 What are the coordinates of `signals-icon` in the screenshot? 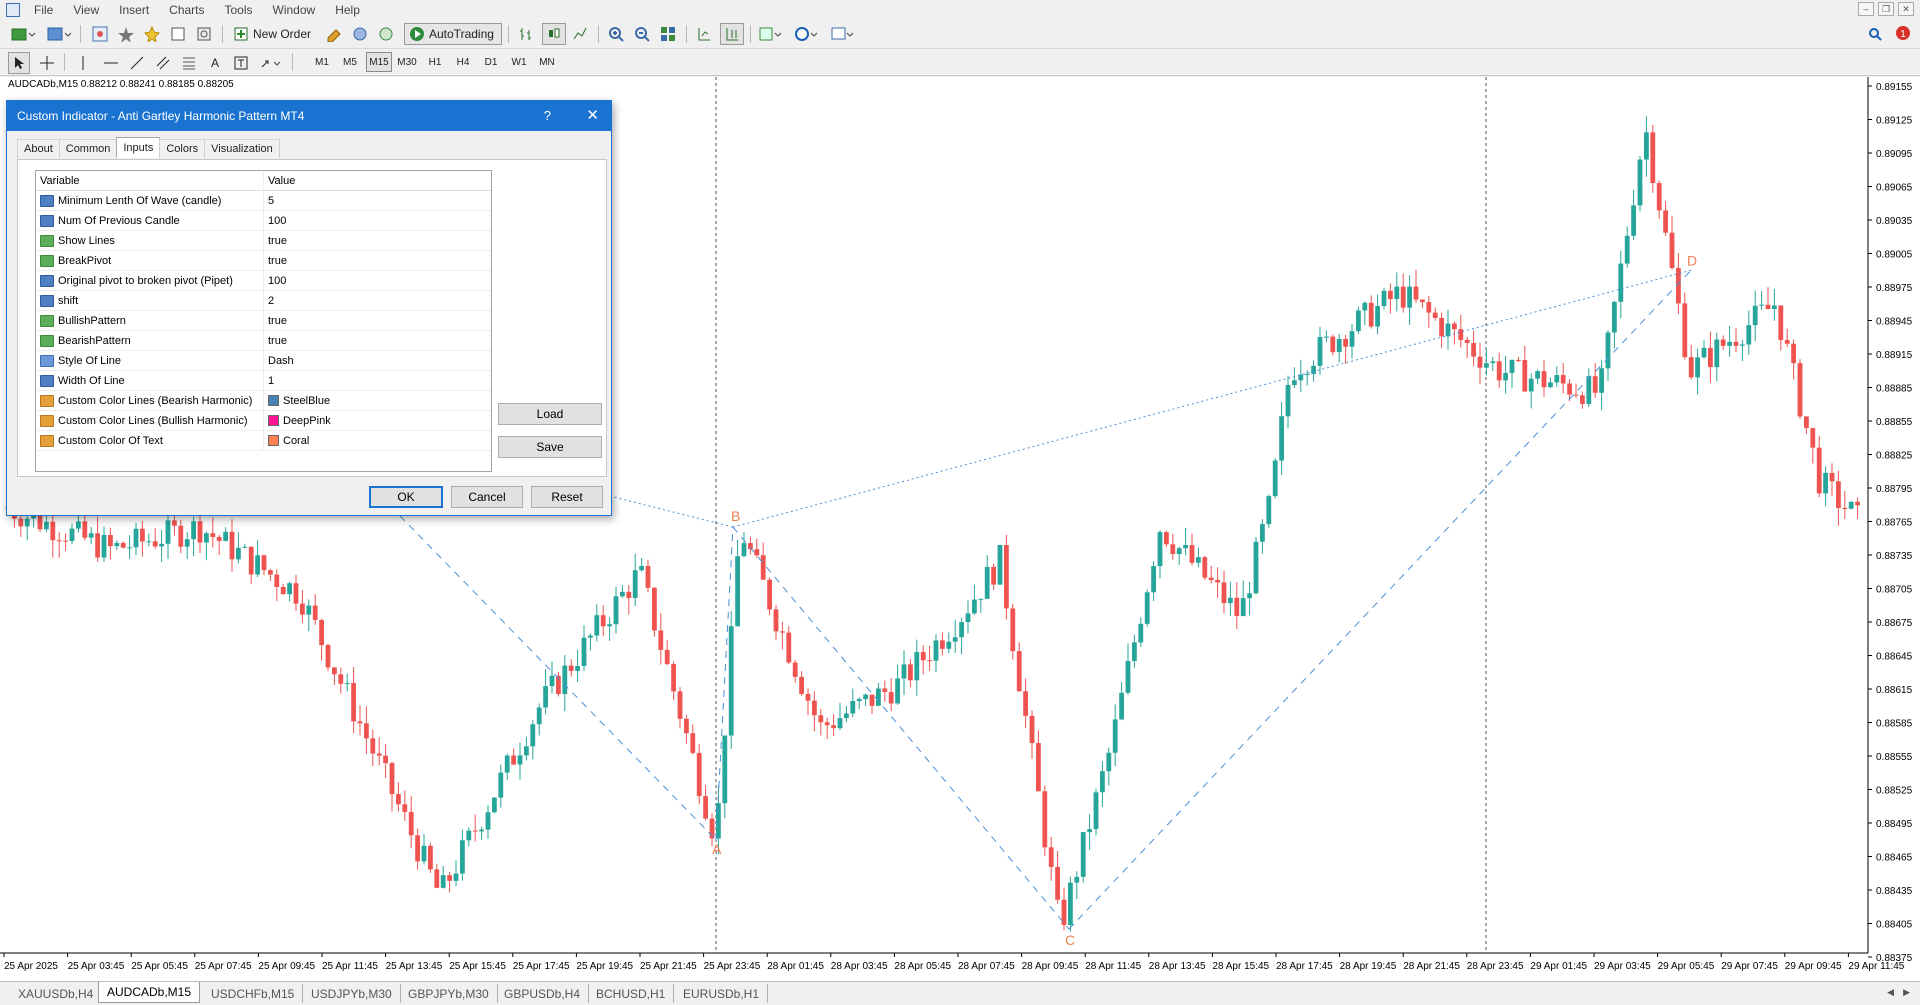 It's located at (360, 34).